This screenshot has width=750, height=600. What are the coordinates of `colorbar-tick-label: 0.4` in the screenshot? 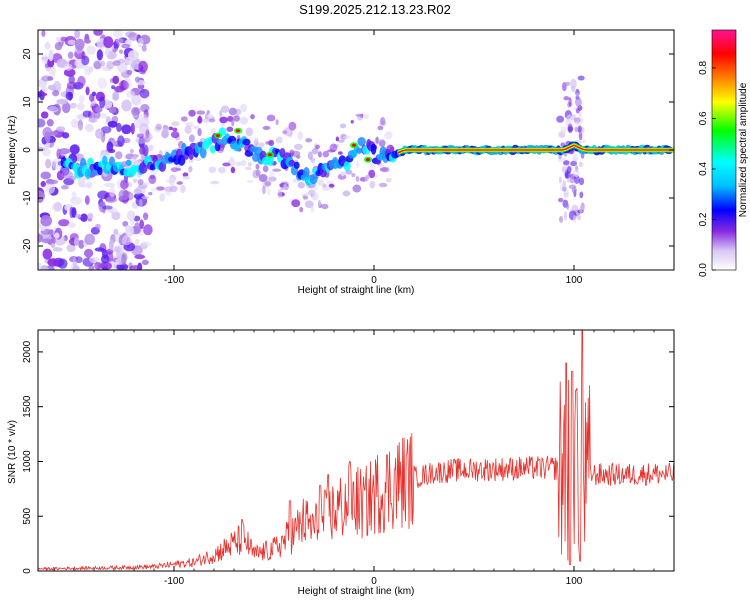 It's located at (703, 169).